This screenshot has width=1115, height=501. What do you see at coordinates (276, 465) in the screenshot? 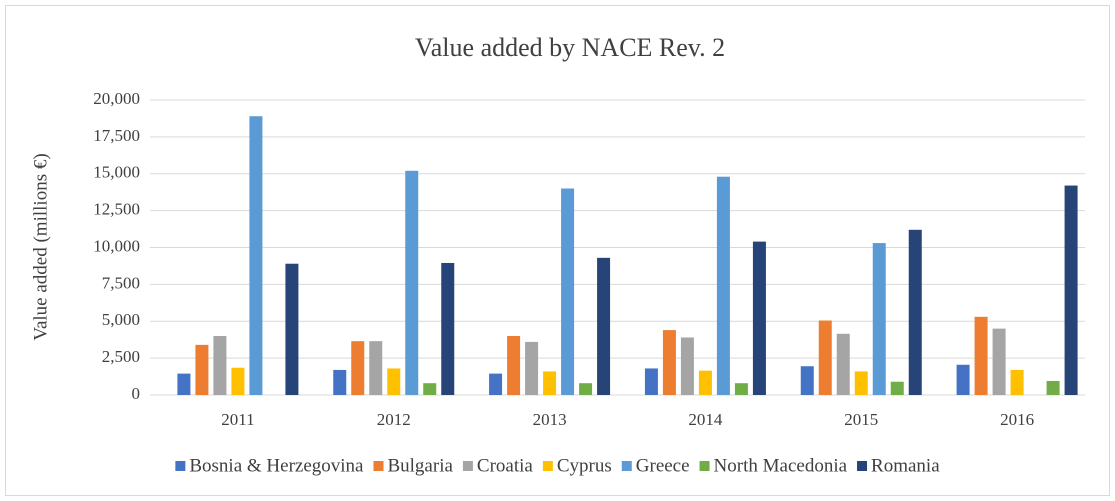
I see `legend-label: Bosnia & Herzegovina` at bounding box center [276, 465].